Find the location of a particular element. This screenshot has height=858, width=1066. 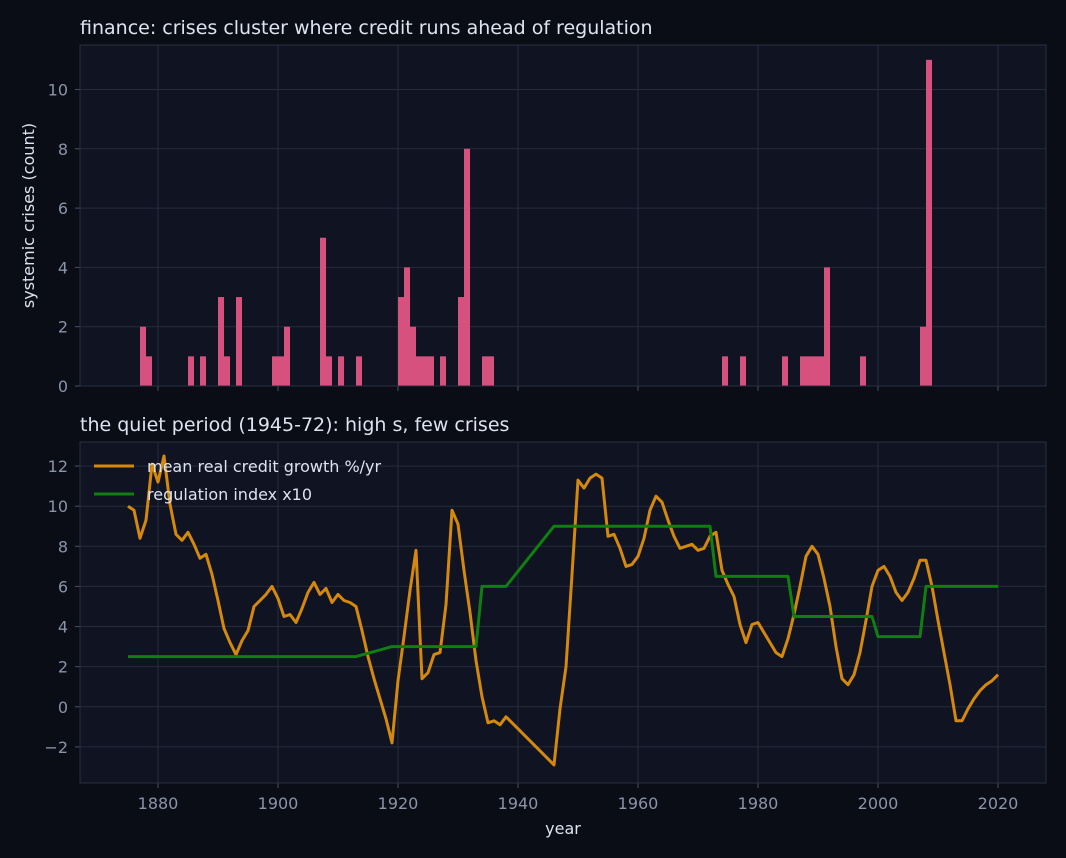

credit-x-ticks: 1880 1900 1920 1940 1960 1980 2000 2020 is located at coordinates (578, 798).